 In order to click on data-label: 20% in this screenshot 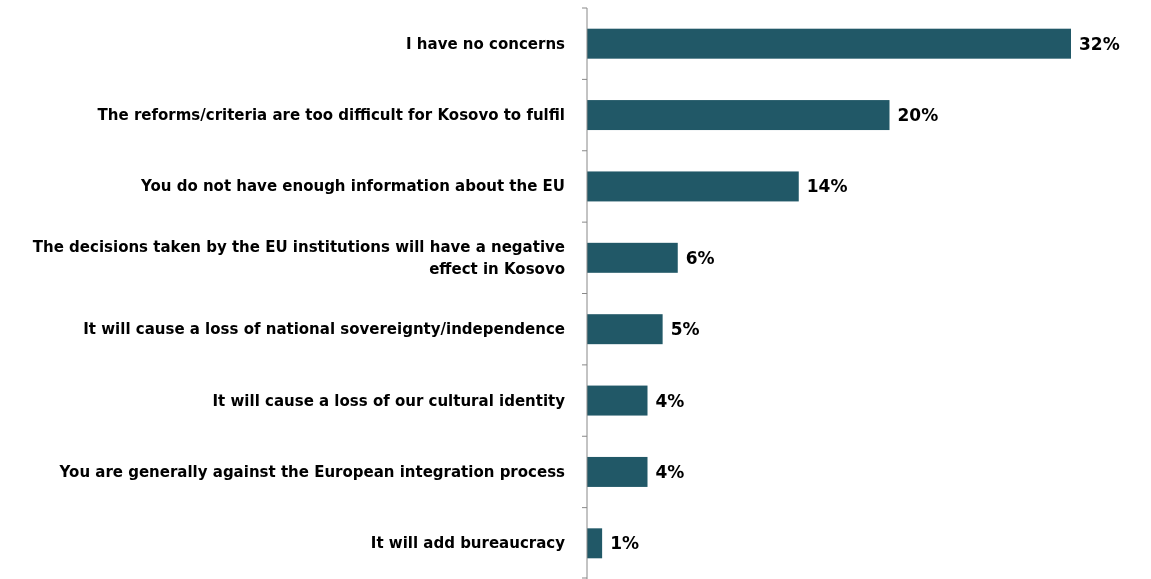, I will do `click(918, 115)`.